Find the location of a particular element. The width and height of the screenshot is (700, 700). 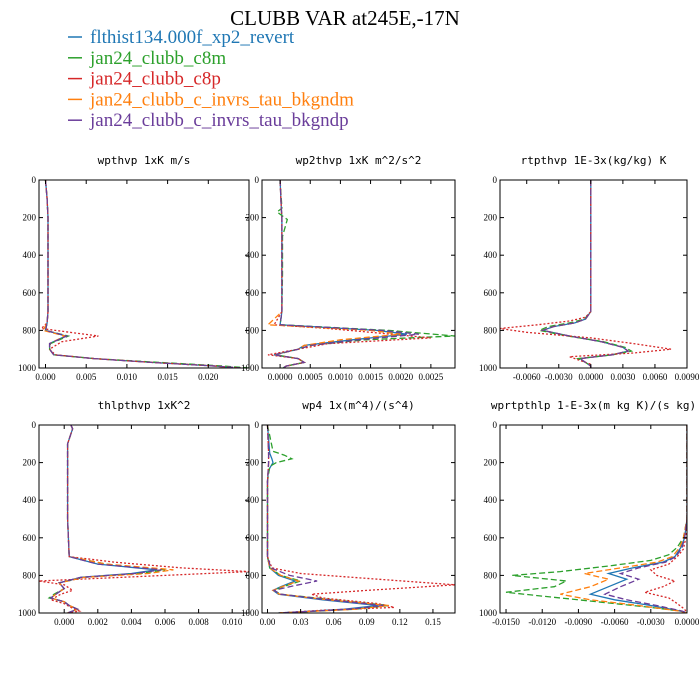

legend-item: flthist134.000f_xp2_revert is located at coordinates (181, 37).